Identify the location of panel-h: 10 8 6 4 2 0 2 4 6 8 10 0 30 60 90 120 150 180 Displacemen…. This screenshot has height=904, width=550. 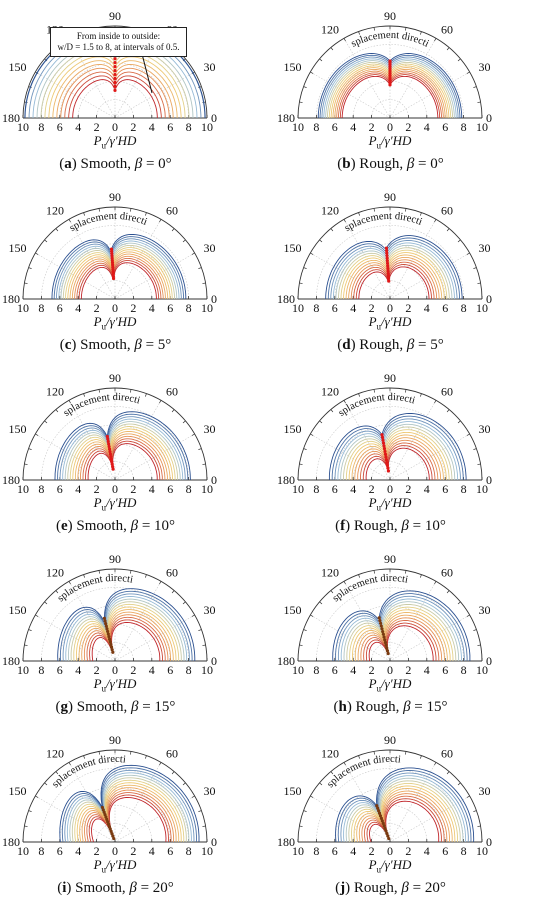
(410, 629).